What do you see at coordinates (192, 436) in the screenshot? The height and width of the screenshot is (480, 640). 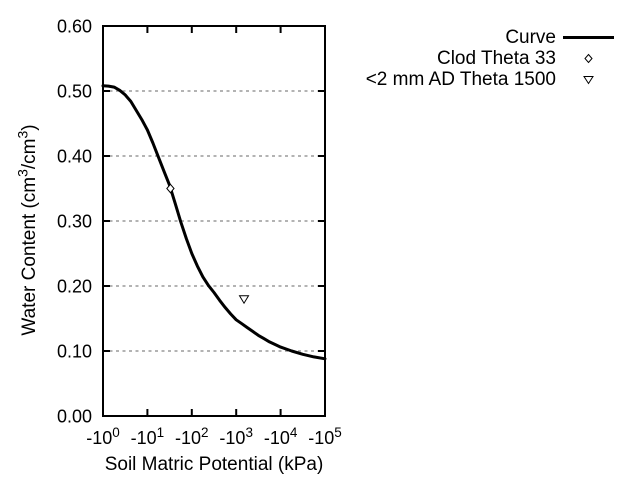 I see `x-tick-label: -102` at bounding box center [192, 436].